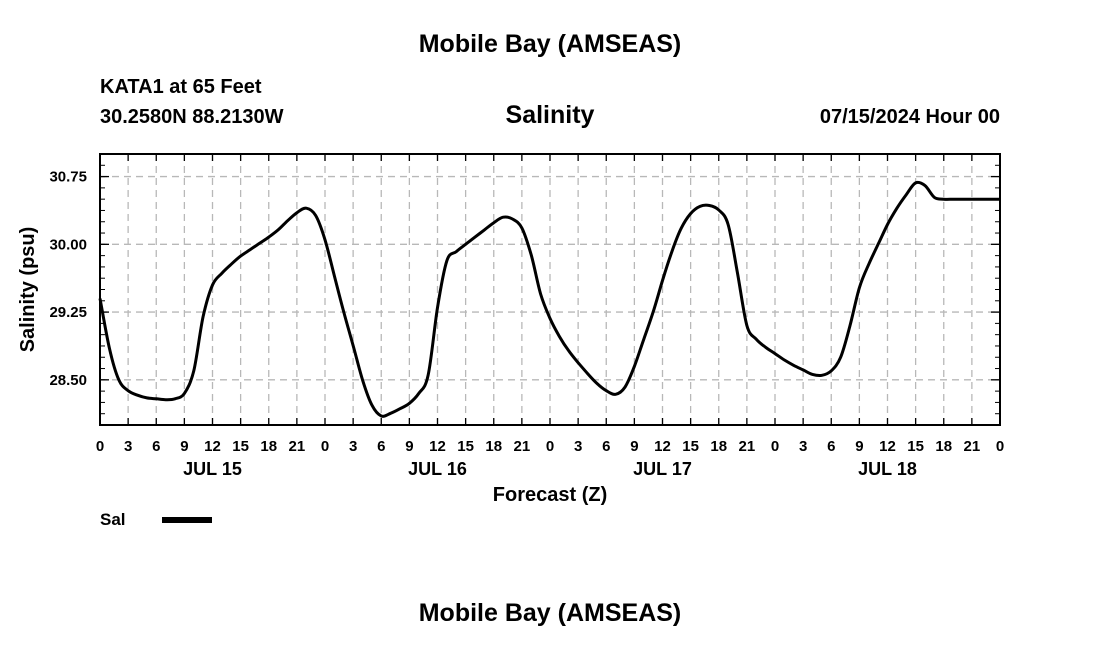 The image size is (1100, 650). Describe the element at coordinates (68, 177) in the screenshot. I see `y-tick-label: 30.75` at that location.